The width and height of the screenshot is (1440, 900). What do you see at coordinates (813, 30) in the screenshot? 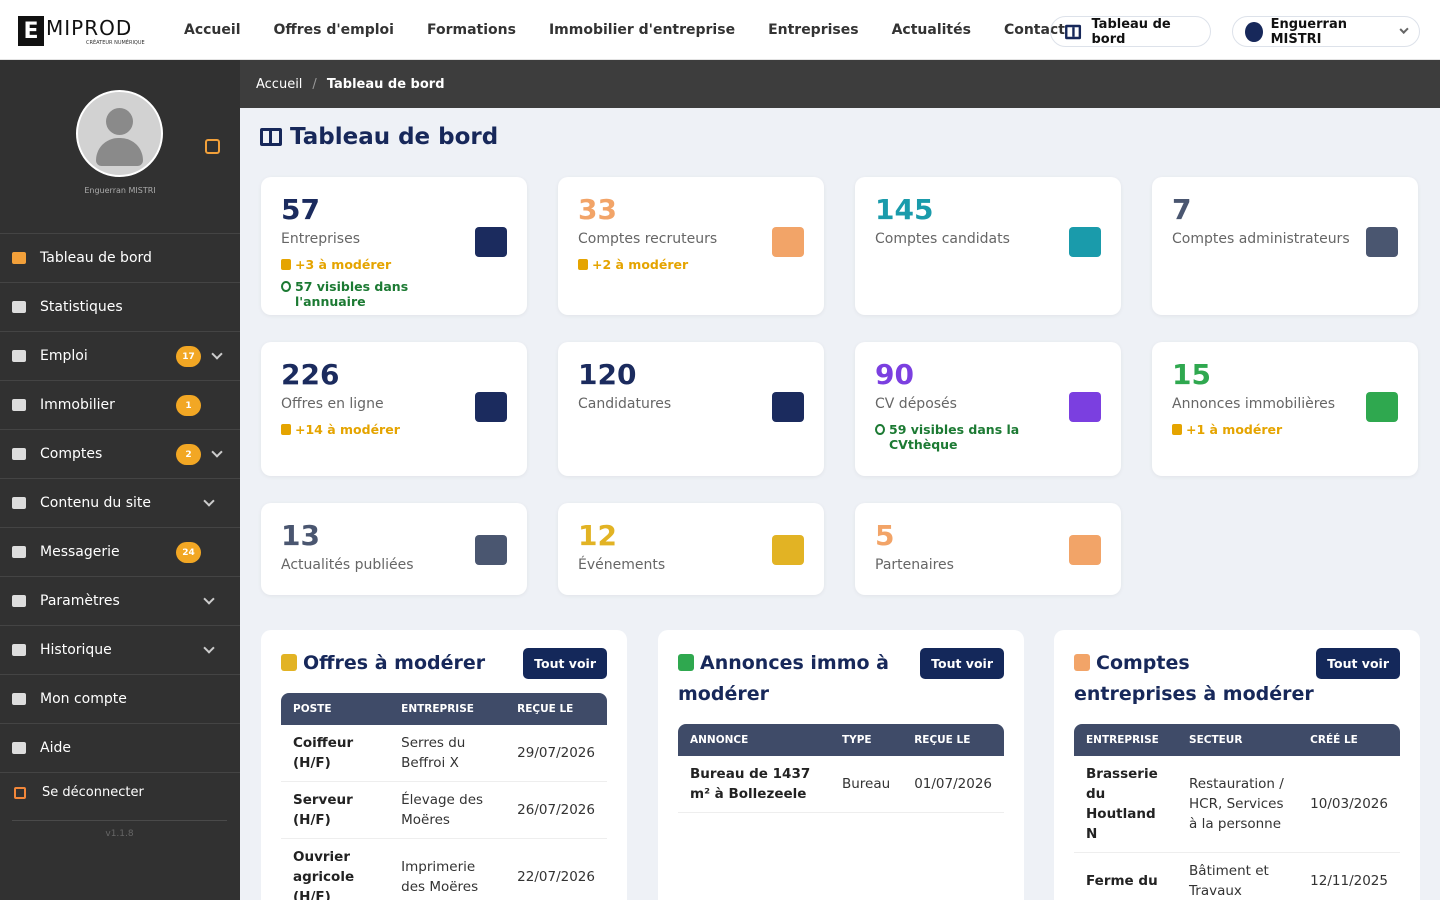
I see `nav-link: Entreprises` at bounding box center [813, 30].